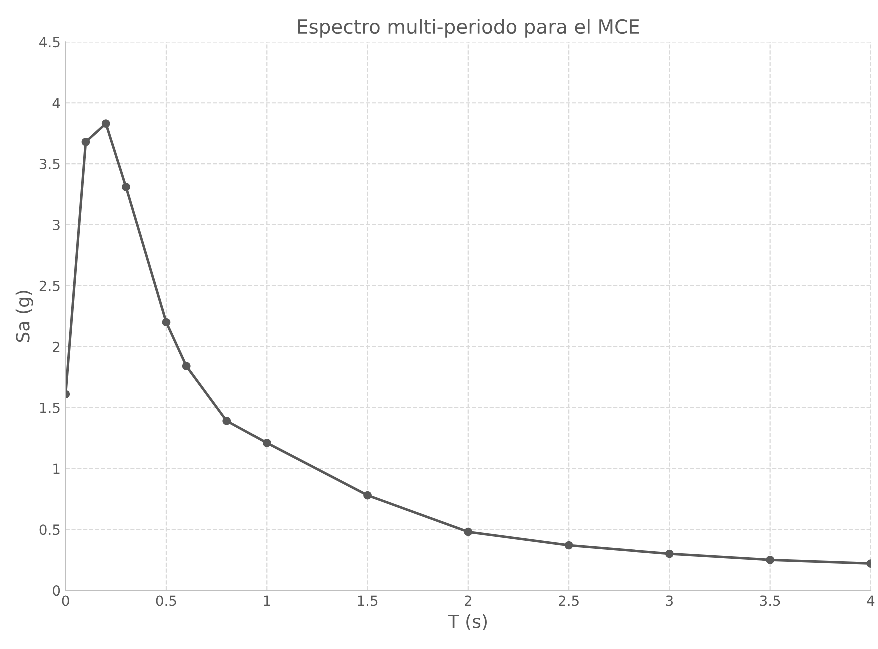  I want to click on y-tick-label: 2.5, so click(50, 286).